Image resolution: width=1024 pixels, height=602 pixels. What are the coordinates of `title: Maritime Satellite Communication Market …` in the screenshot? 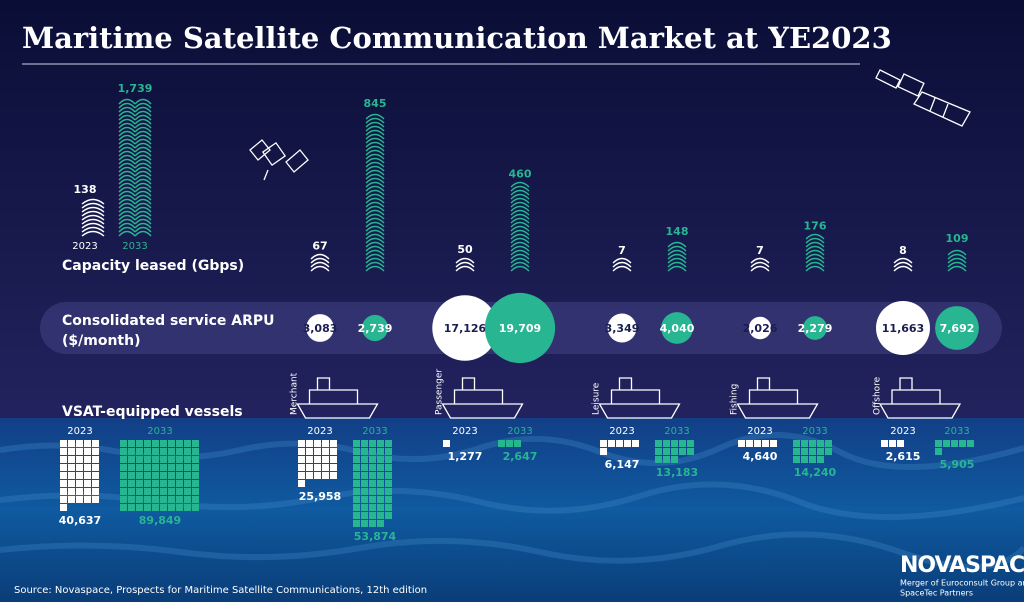 It's located at (457, 38).